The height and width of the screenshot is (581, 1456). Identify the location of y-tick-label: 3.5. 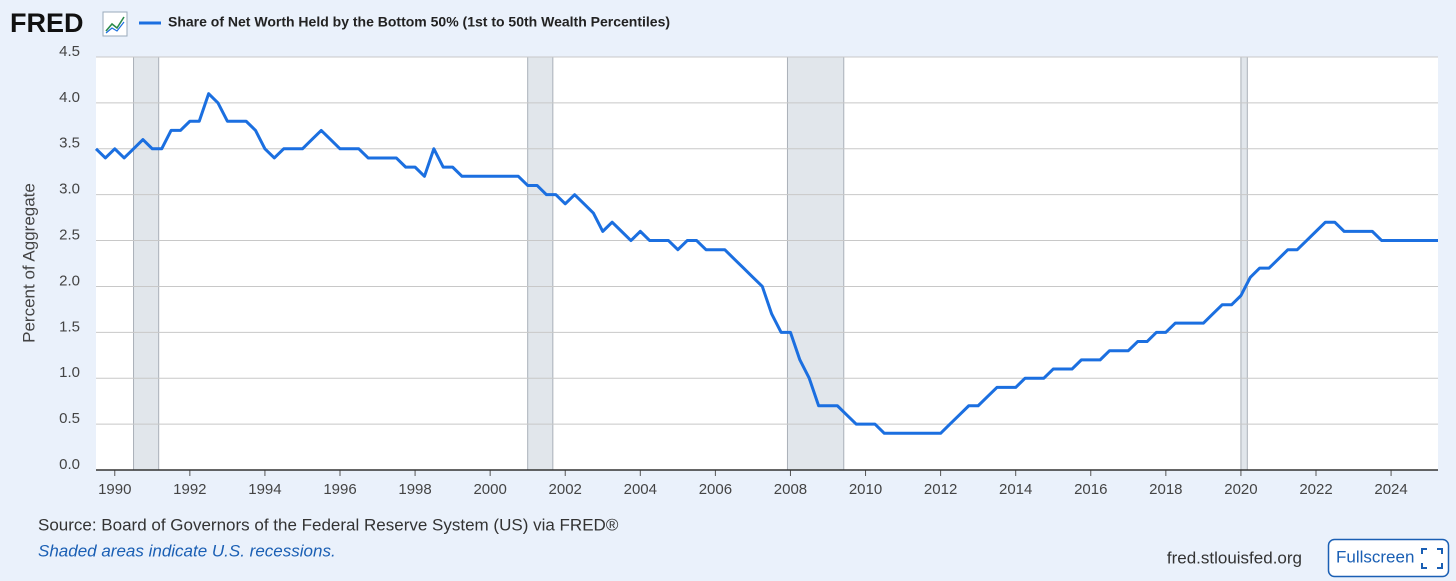
(69, 143).